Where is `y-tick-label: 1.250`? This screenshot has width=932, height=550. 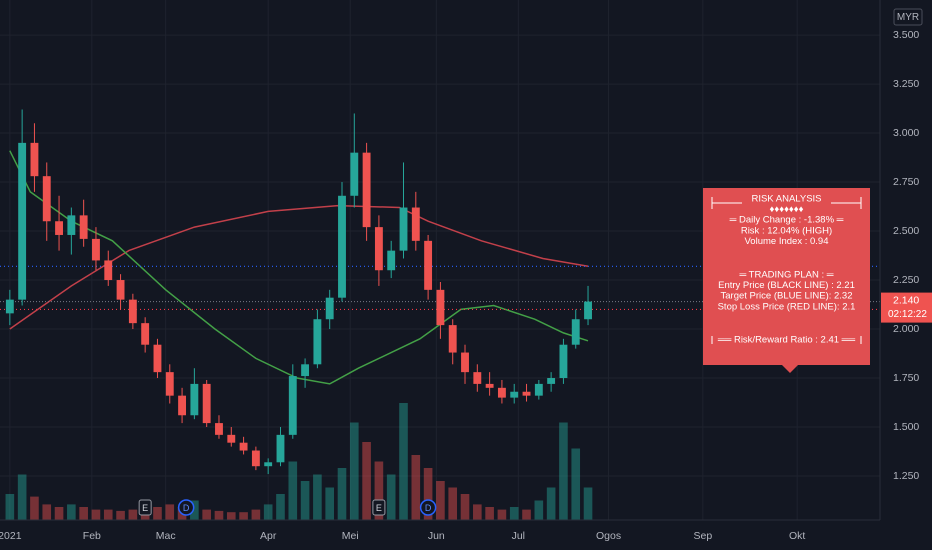 y-tick-label: 1.250 is located at coordinates (906, 476).